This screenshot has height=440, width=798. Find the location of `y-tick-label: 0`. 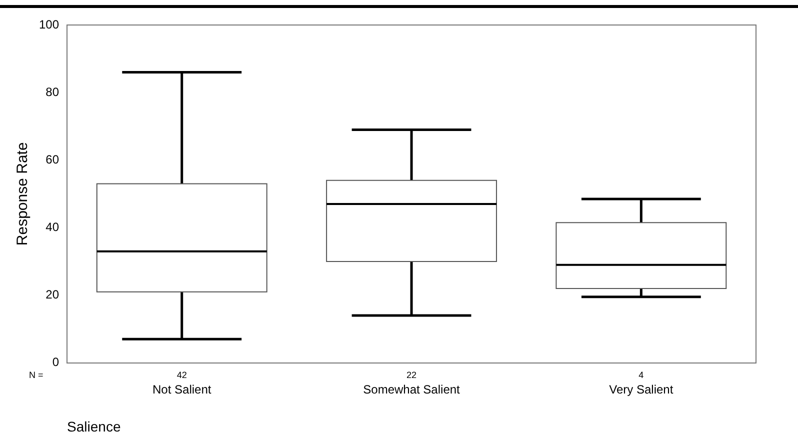

y-tick-label: 0 is located at coordinates (56, 362).